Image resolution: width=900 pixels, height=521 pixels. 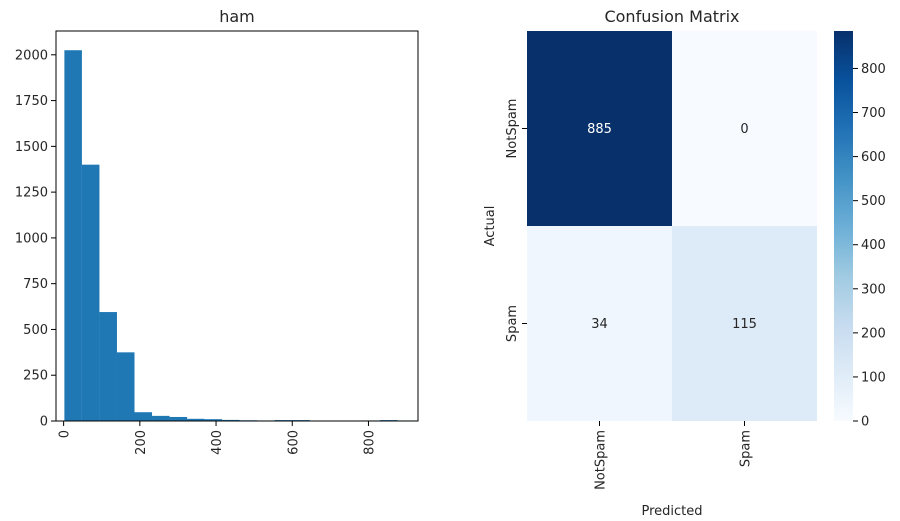 I want to click on heatmap-x-tick-label: NotSpam, so click(x=601, y=460).